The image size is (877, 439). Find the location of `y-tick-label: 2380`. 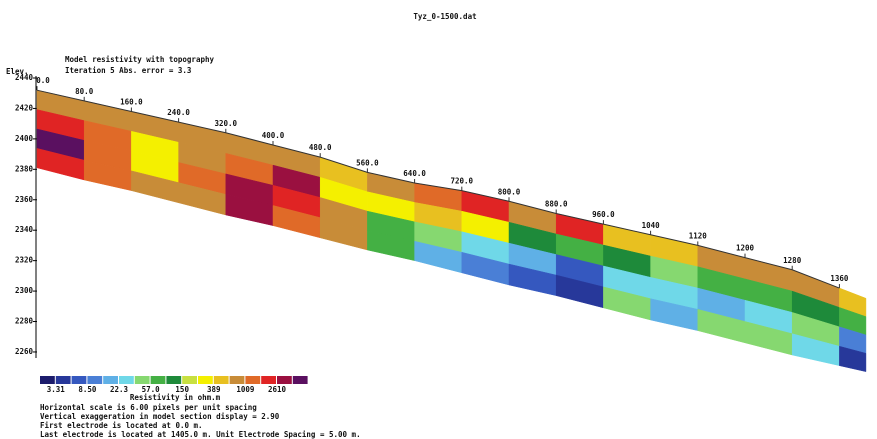

y-tick-label: 2380 is located at coordinates (24, 168).